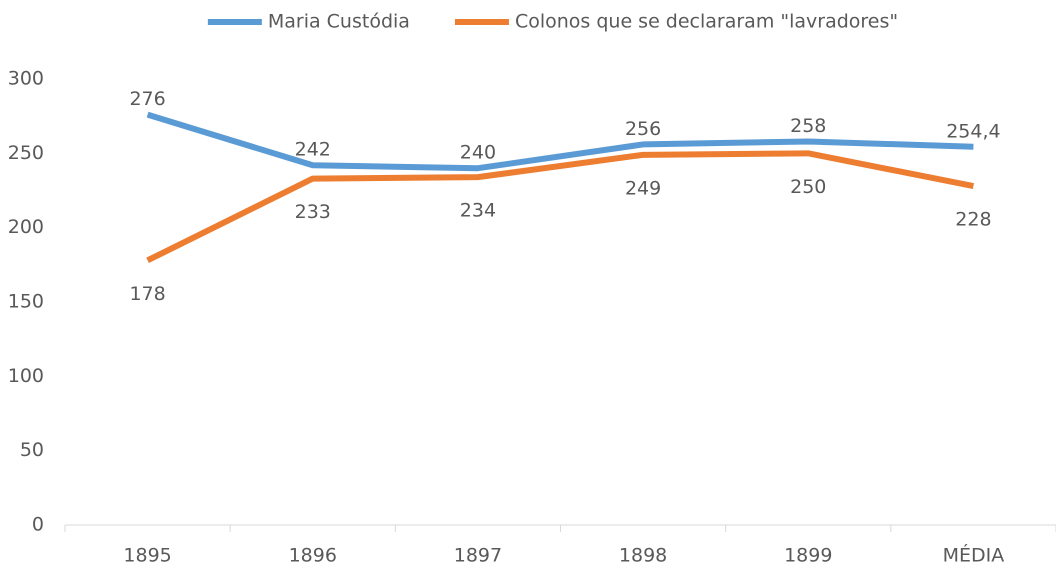  I want to click on y-tick-label: 200, so click(26, 227).